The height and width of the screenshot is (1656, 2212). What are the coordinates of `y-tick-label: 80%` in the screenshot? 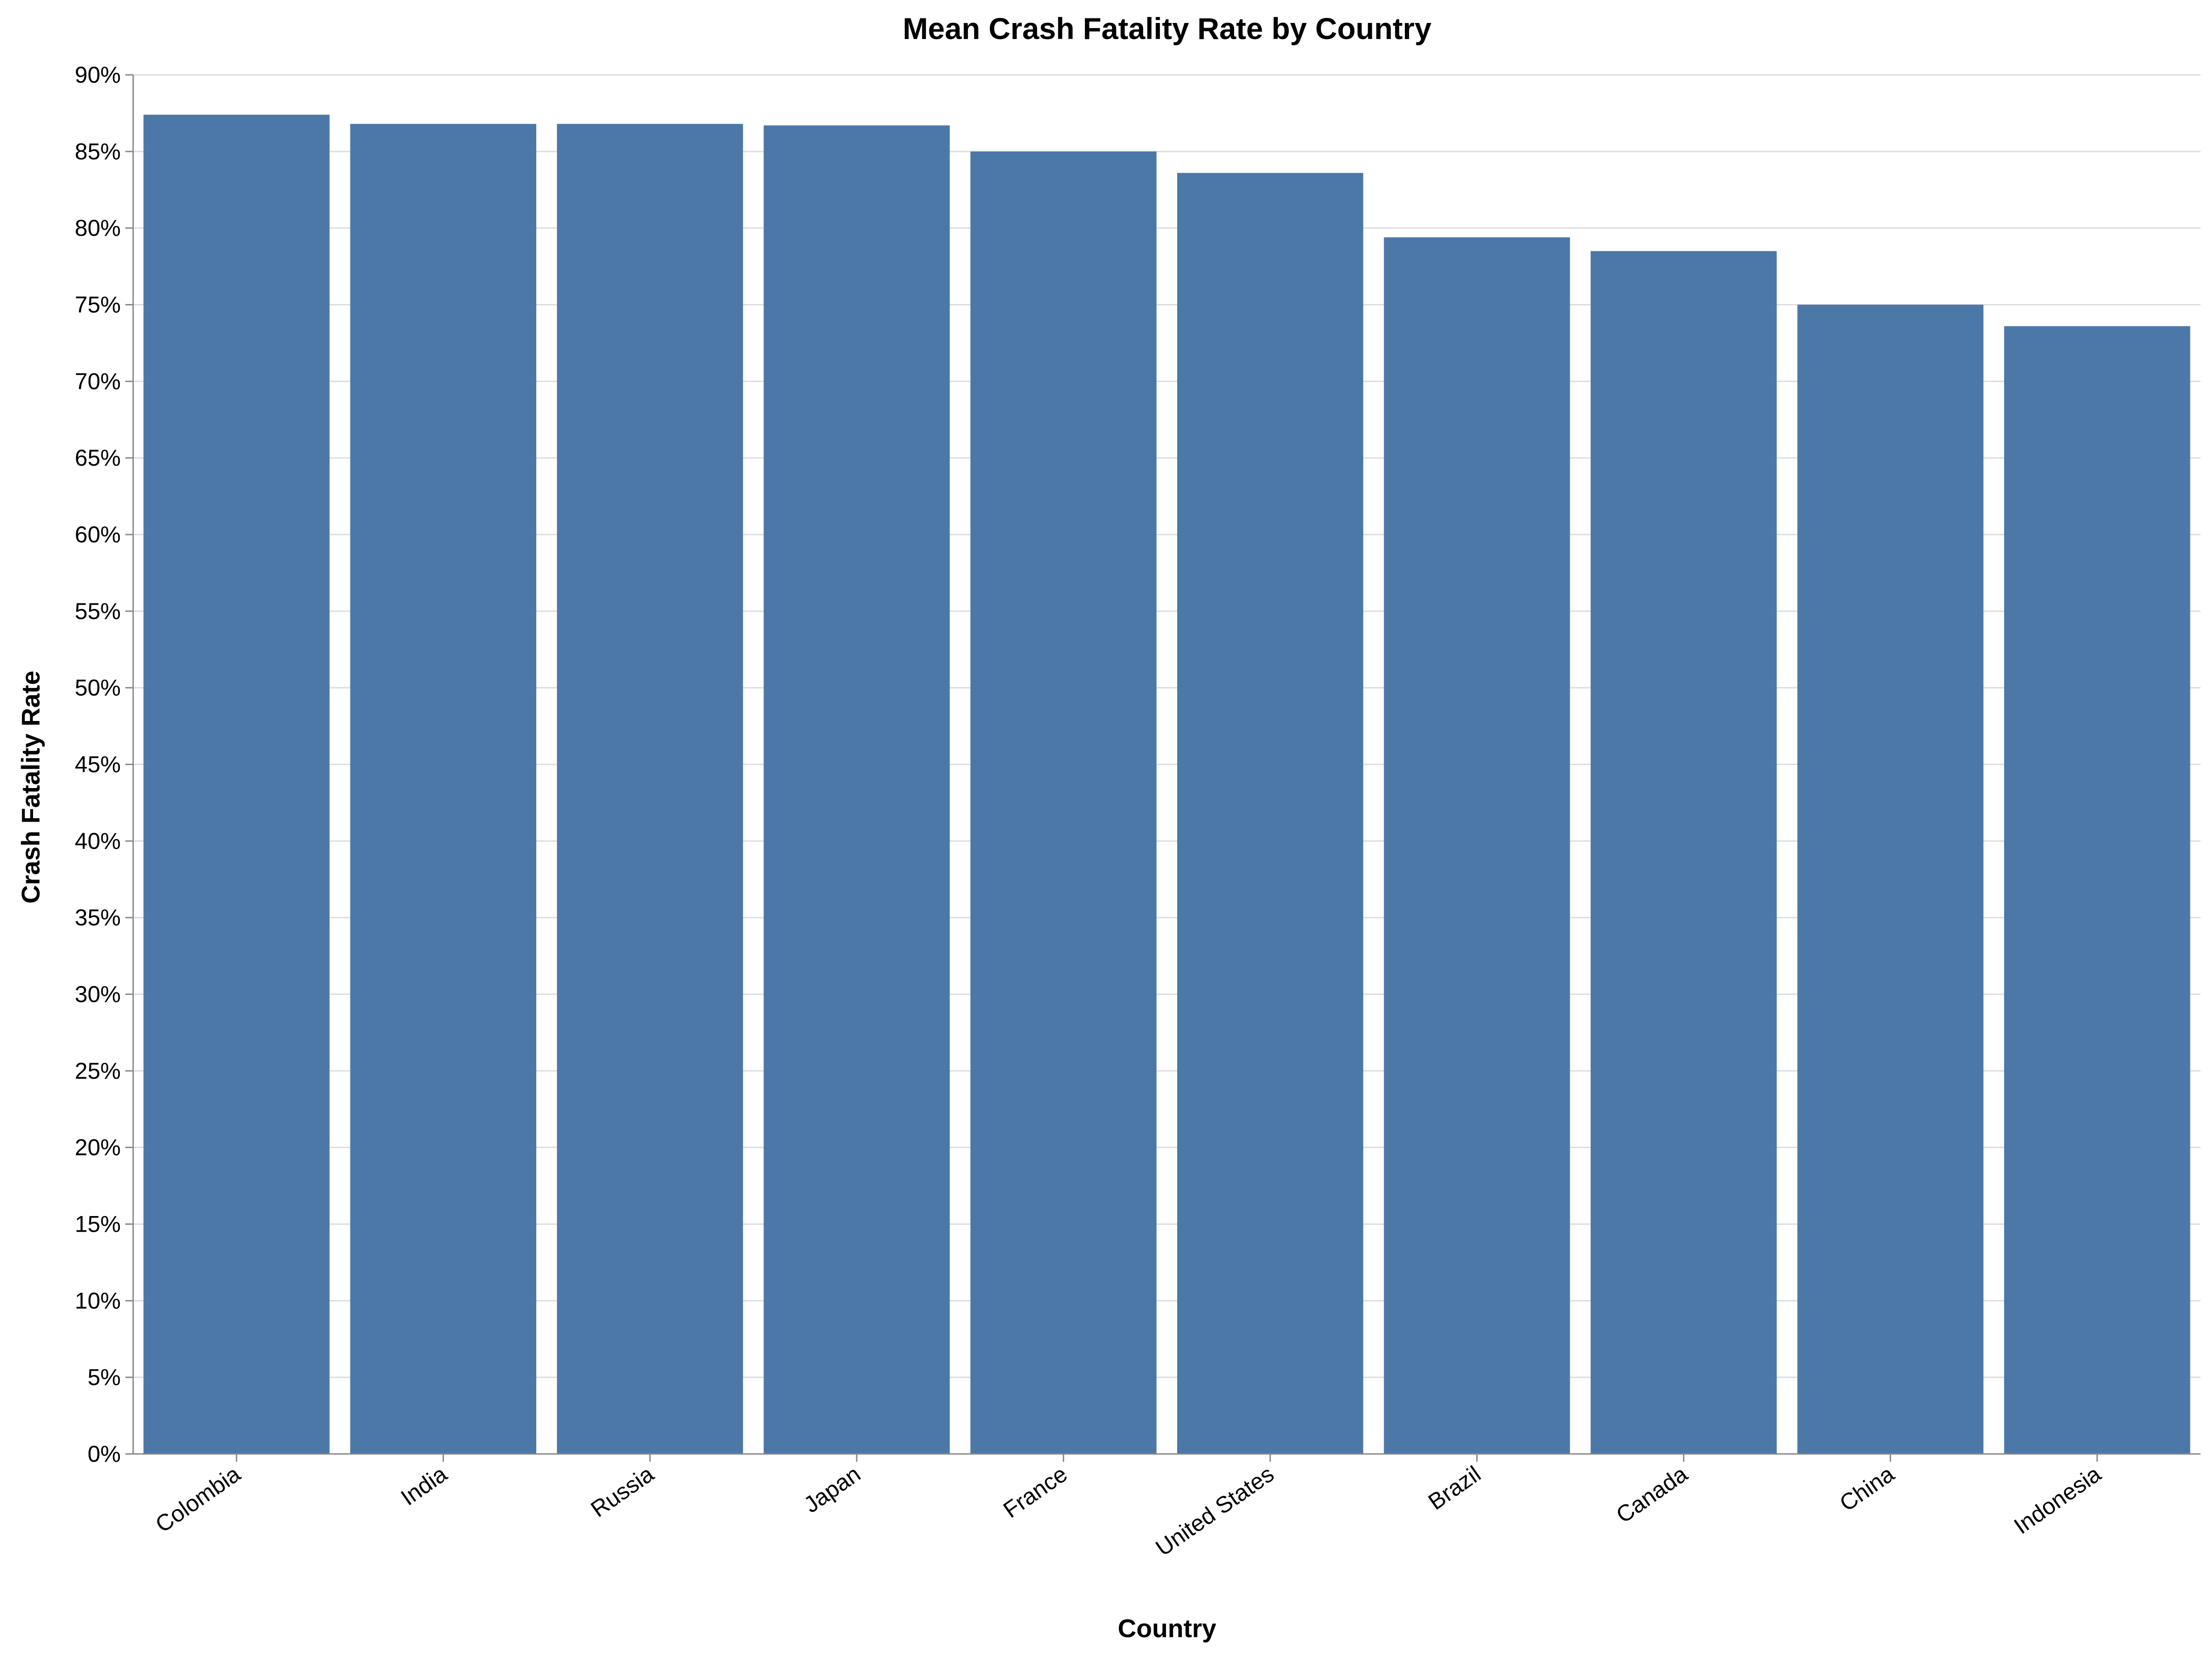 It's located at (98, 228).